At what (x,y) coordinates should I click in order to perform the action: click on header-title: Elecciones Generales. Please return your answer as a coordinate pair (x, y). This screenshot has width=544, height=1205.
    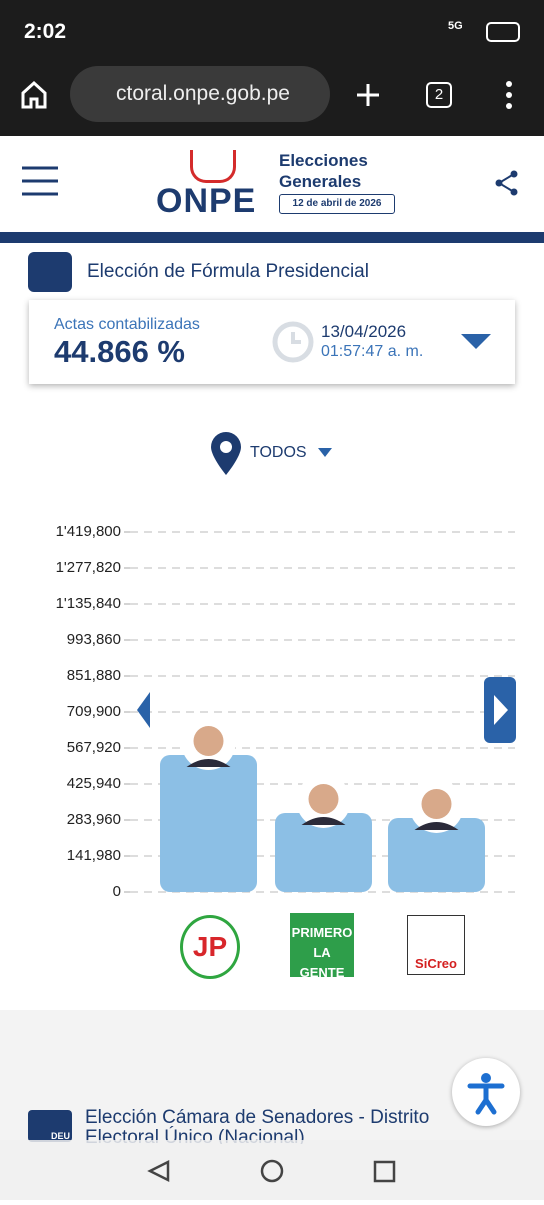
    Looking at the image, I should click on (323, 171).